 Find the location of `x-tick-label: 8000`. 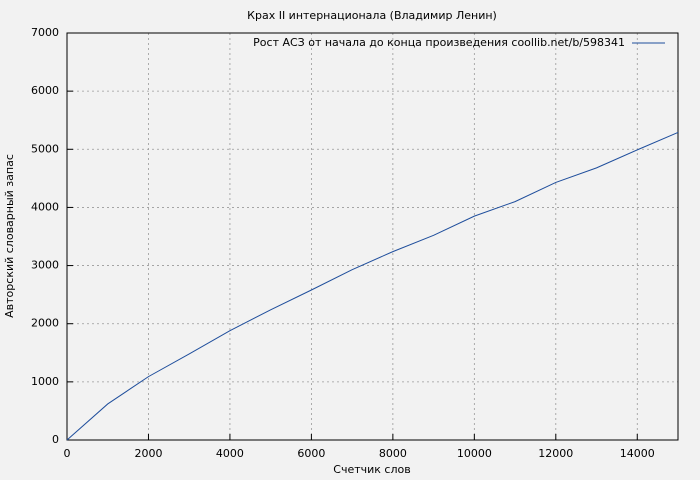

x-tick-label: 8000 is located at coordinates (393, 453).